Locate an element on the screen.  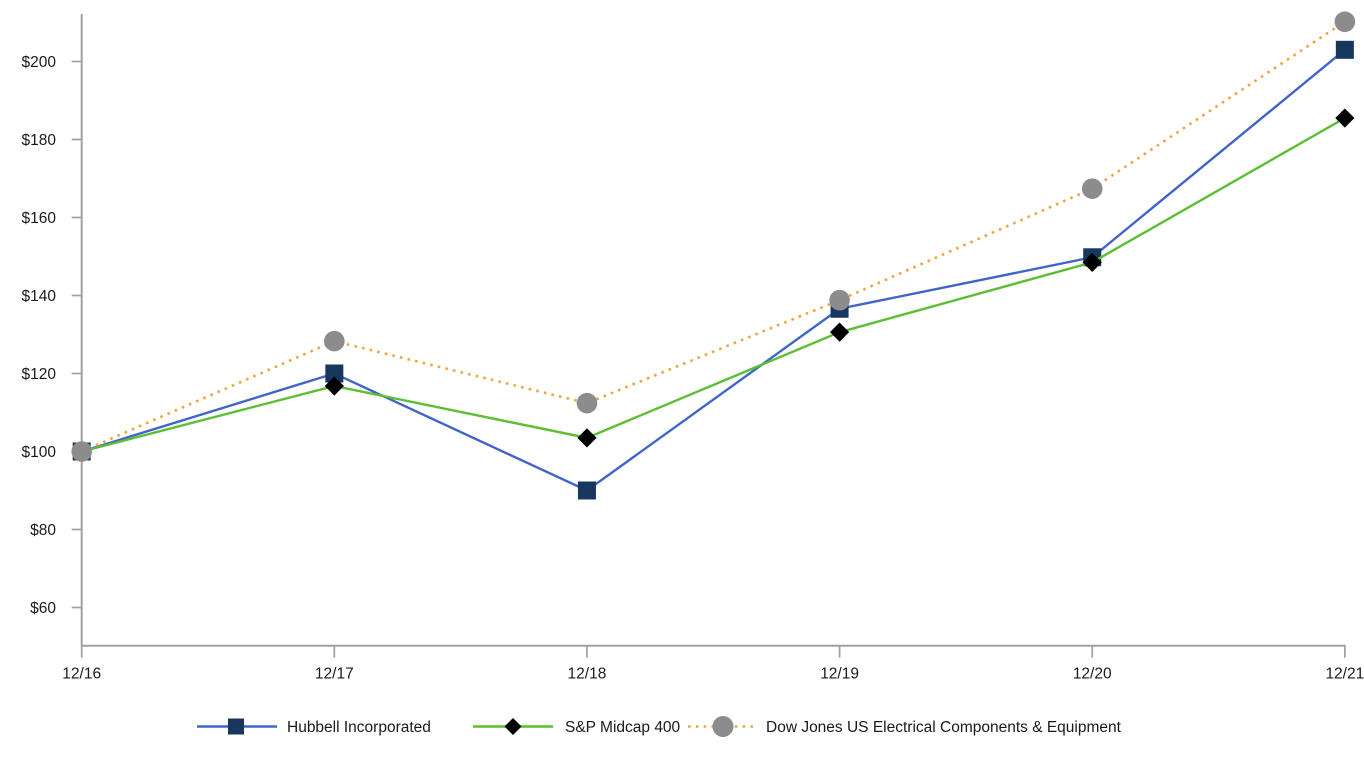
x-tick-label: 12/20 is located at coordinates (1092, 674).